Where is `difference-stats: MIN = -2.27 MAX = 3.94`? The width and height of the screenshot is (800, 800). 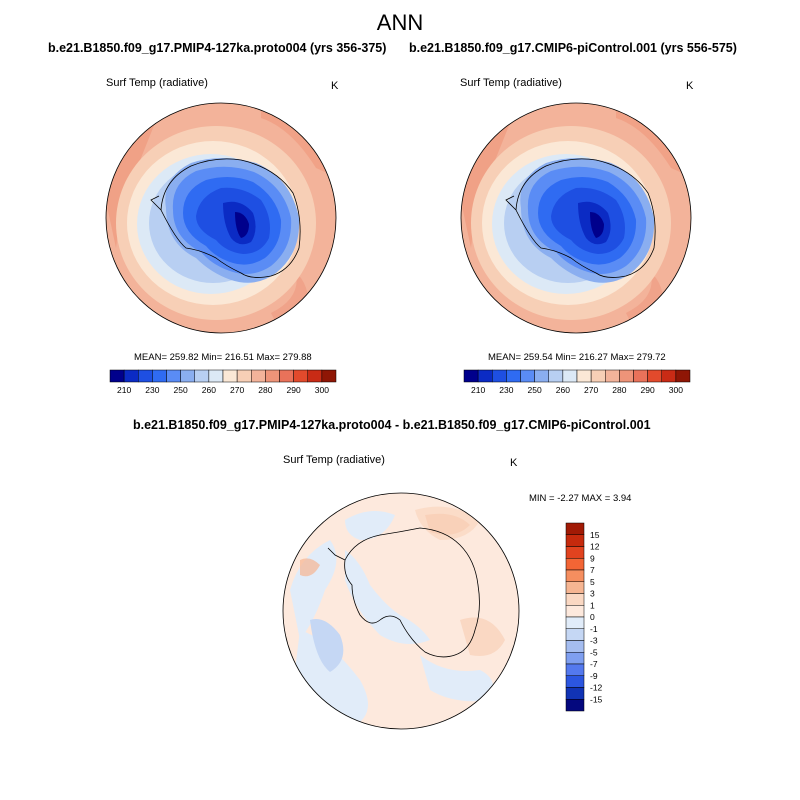
difference-stats: MIN = -2.27 MAX = 3.94 is located at coordinates (580, 498).